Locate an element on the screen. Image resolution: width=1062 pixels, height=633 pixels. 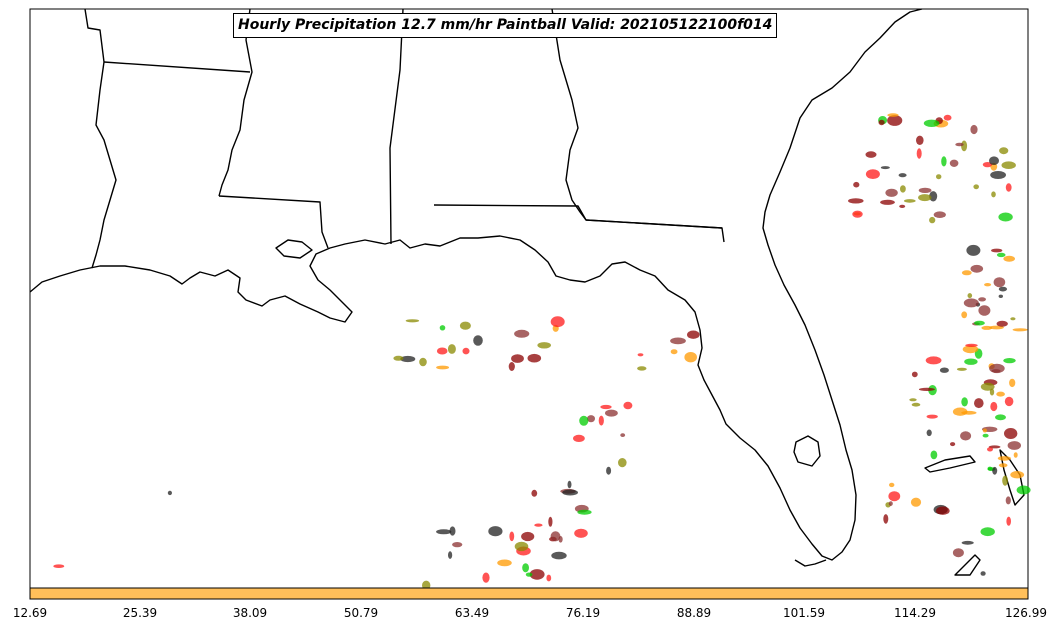
florida-keys is located at coordinates (810, 563).